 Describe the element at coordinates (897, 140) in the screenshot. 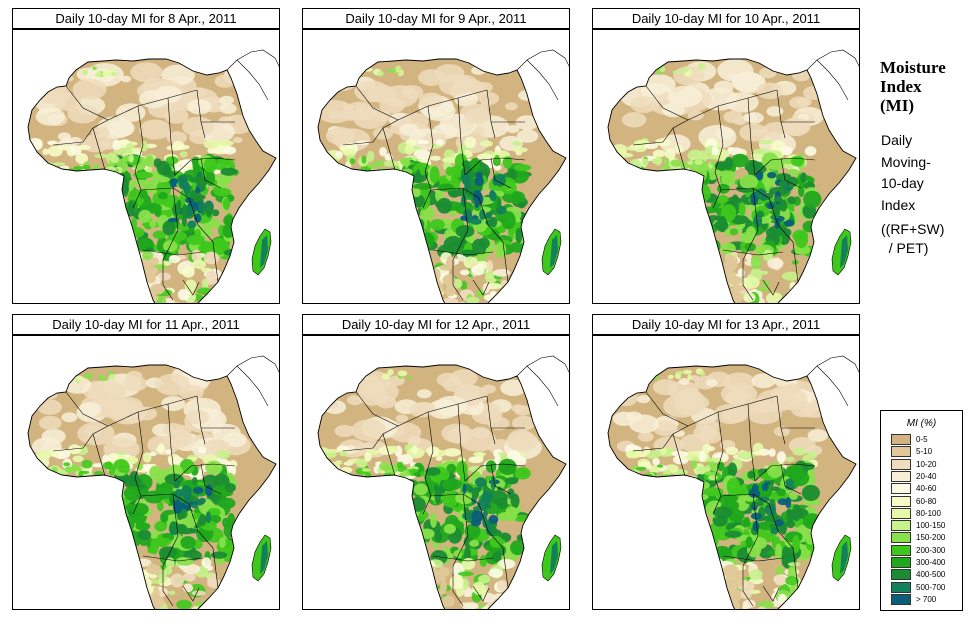

I see `index-description-line: Daily` at that location.